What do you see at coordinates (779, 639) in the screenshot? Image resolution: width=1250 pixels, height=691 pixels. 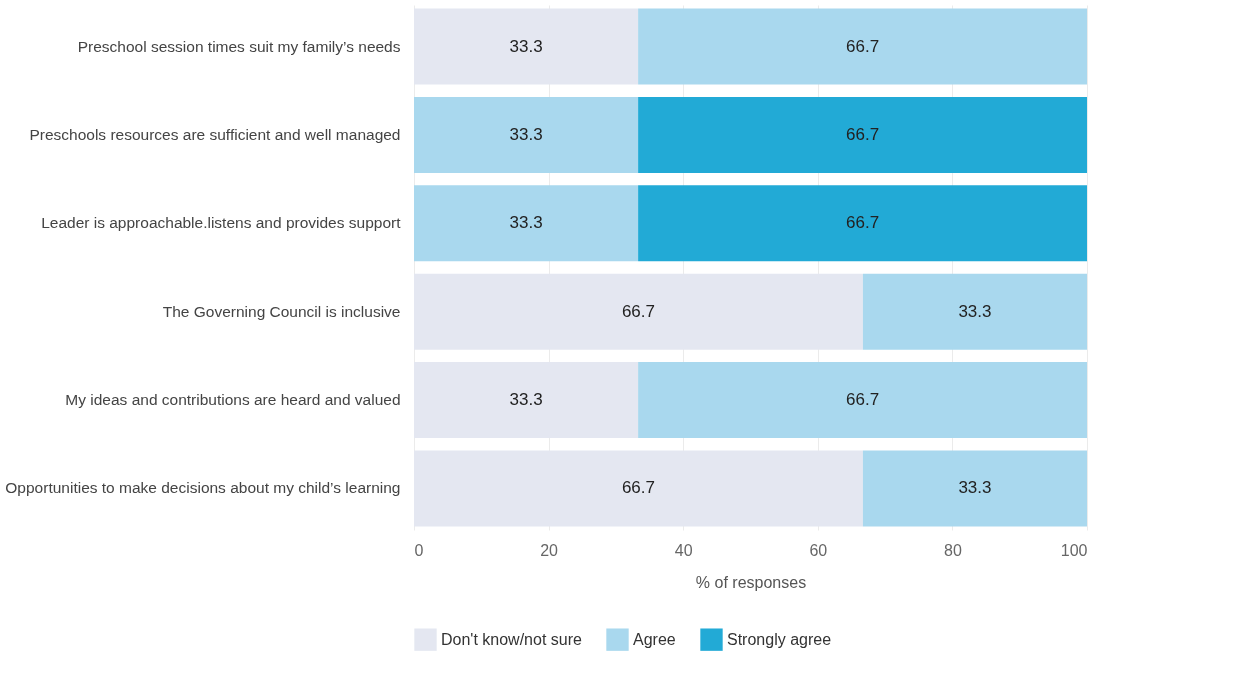 I see `legend-label: Strongly agree` at bounding box center [779, 639].